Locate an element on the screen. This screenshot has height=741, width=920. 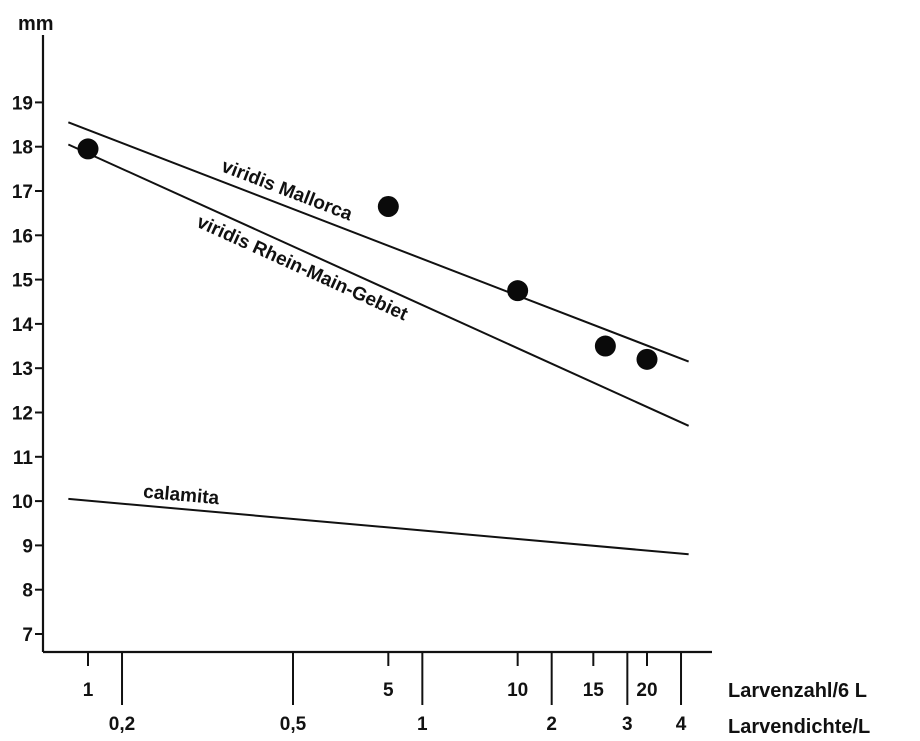
x-tick-label-density: 3 is located at coordinates (627, 724).